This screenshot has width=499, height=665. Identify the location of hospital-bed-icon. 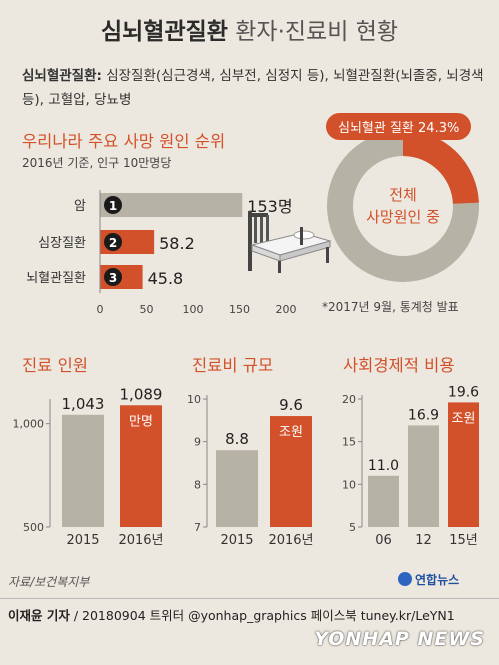
(290, 242).